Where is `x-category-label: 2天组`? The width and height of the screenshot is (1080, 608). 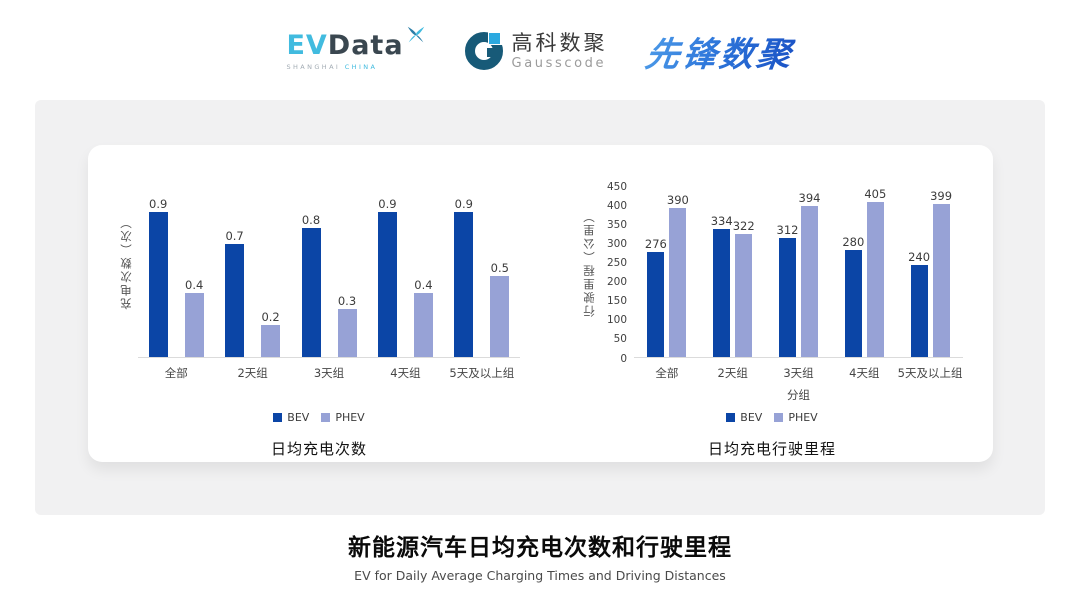 x-category-label: 2天组 is located at coordinates (252, 373).